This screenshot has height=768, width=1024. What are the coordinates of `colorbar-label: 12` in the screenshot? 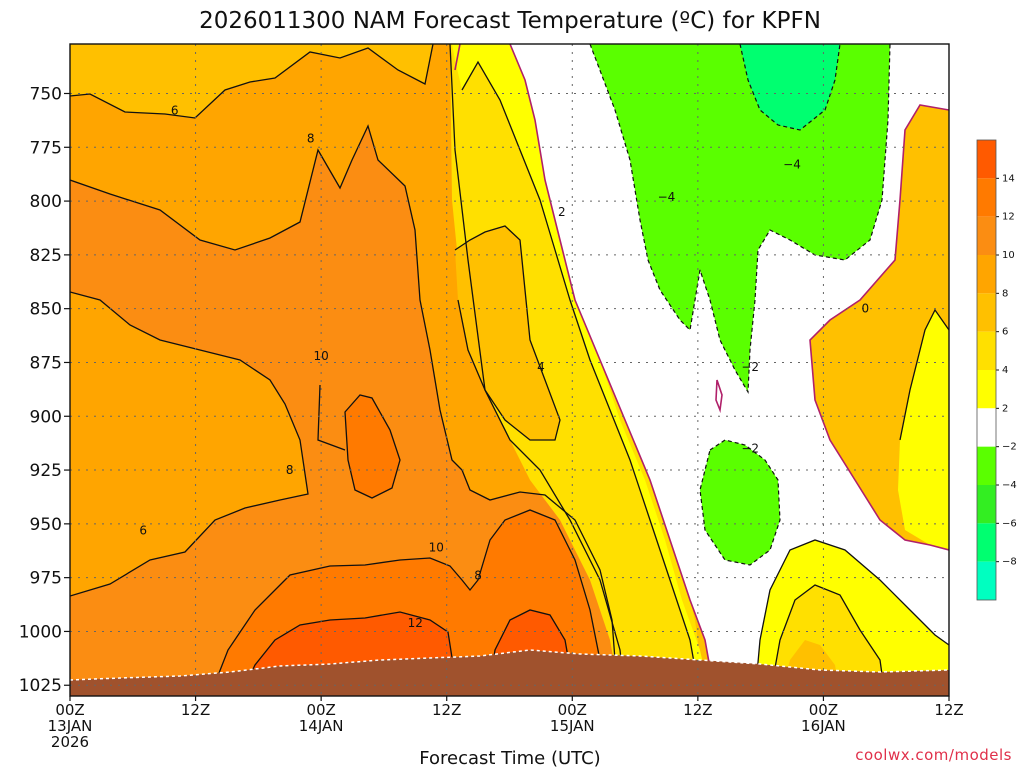 It's located at (1008, 217).